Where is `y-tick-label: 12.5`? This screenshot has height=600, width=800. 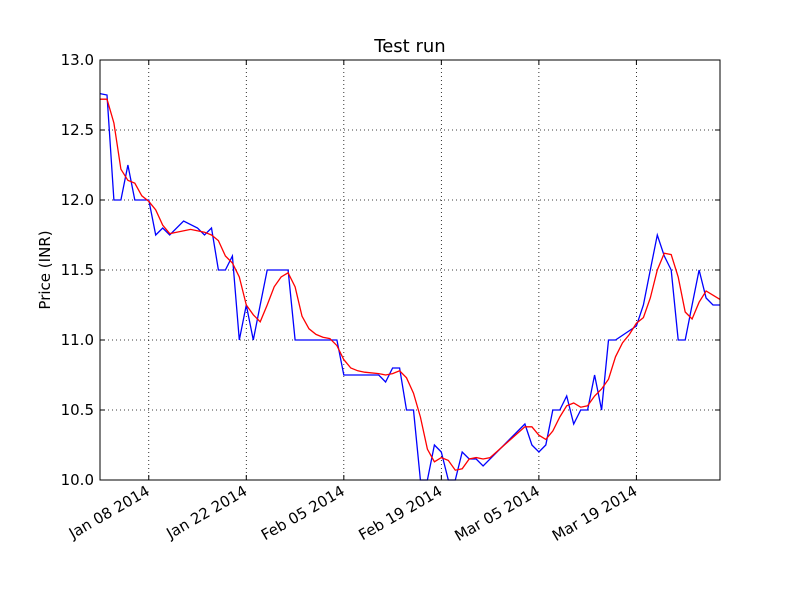 y-tick-label: 12.5 is located at coordinates (77, 130).